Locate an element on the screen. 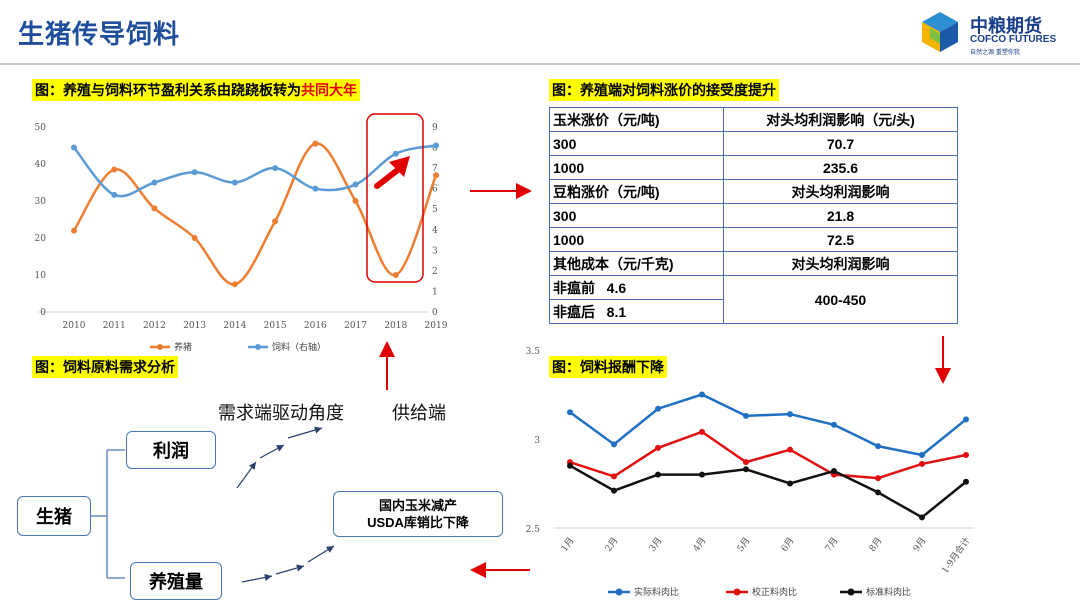 The width and height of the screenshot is (1080, 605). y2-tick-label: 9 is located at coordinates (435, 128).